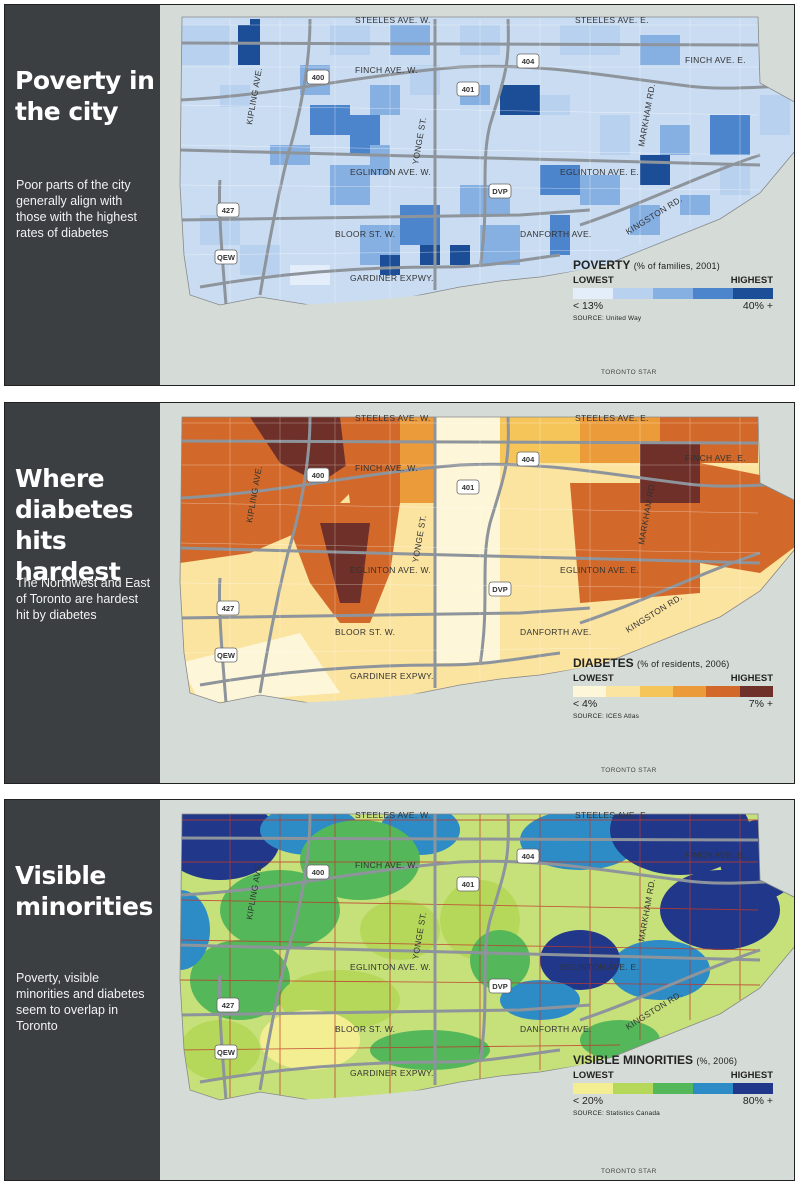 The image size is (800, 1181). I want to click on legend-high-value: 7% +, so click(760, 704).